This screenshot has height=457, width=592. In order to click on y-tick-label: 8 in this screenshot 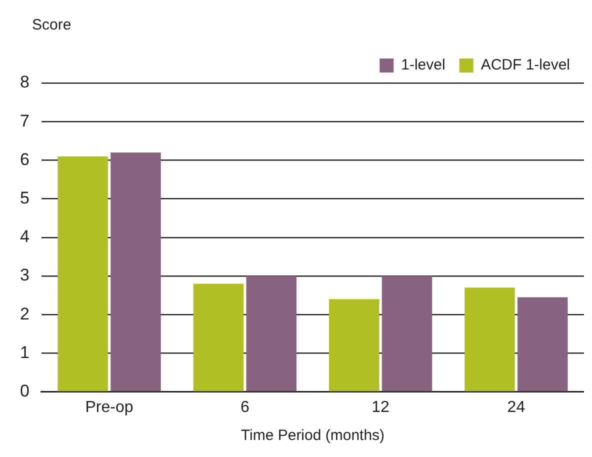, I will do `click(25, 82)`.